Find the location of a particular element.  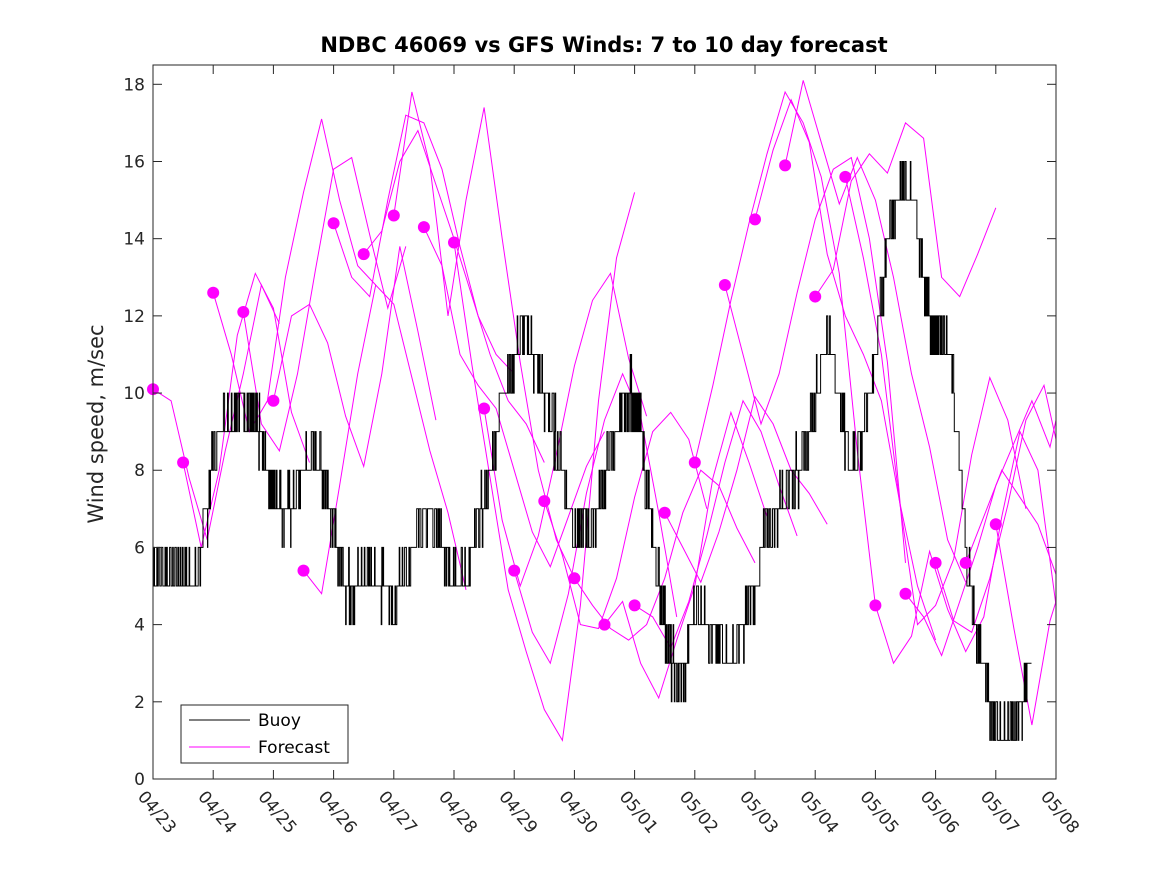

y-tick-label-4: 8 is located at coordinates (139, 471).